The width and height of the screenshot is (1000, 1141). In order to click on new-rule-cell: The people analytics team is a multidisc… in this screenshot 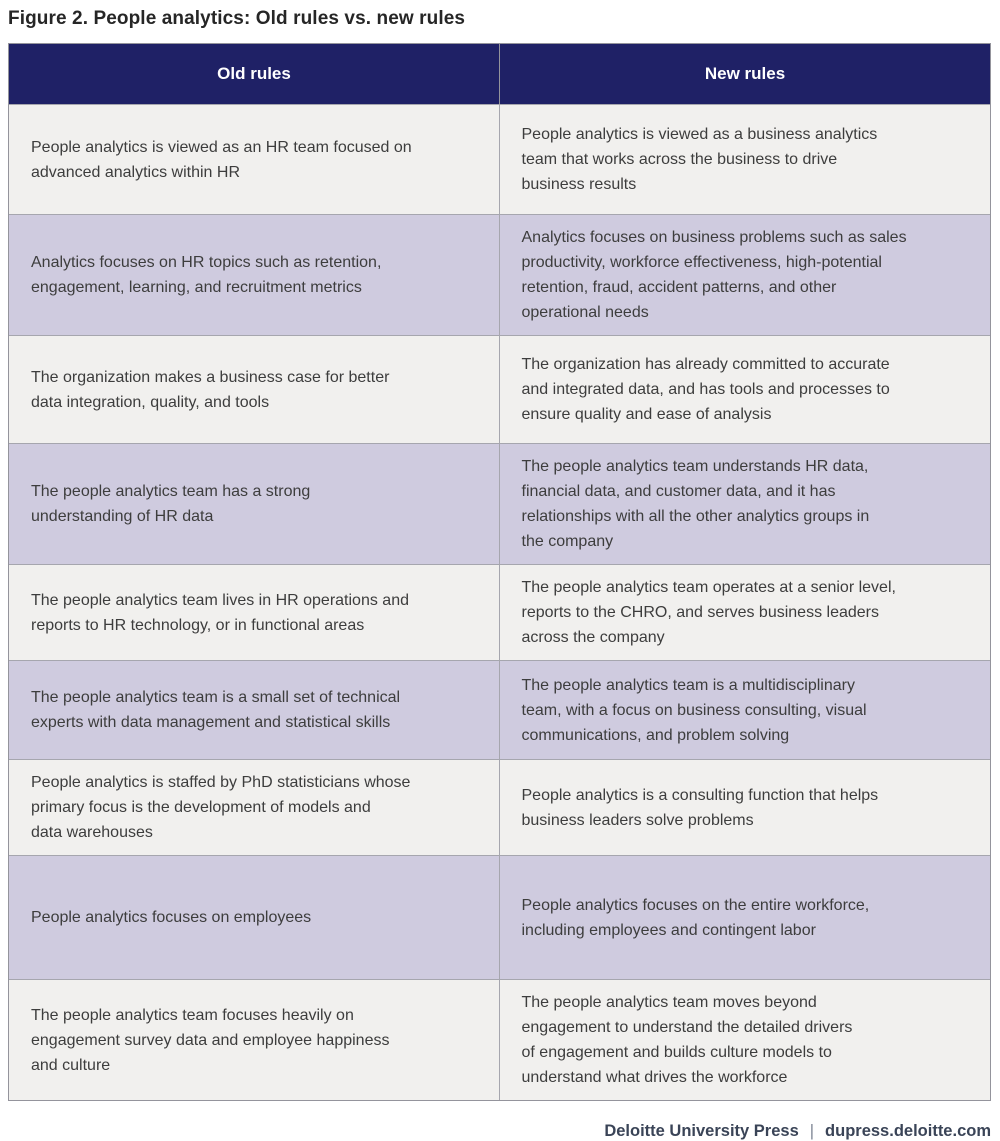, I will do `click(694, 710)`.